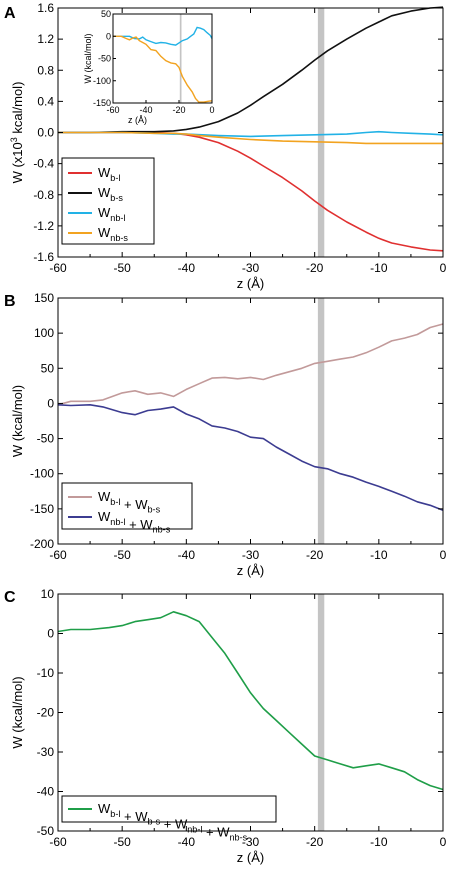 The image size is (450, 872). Describe the element at coordinates (45, 133) in the screenshot. I see `y-tick-label: 0.0` at that location.